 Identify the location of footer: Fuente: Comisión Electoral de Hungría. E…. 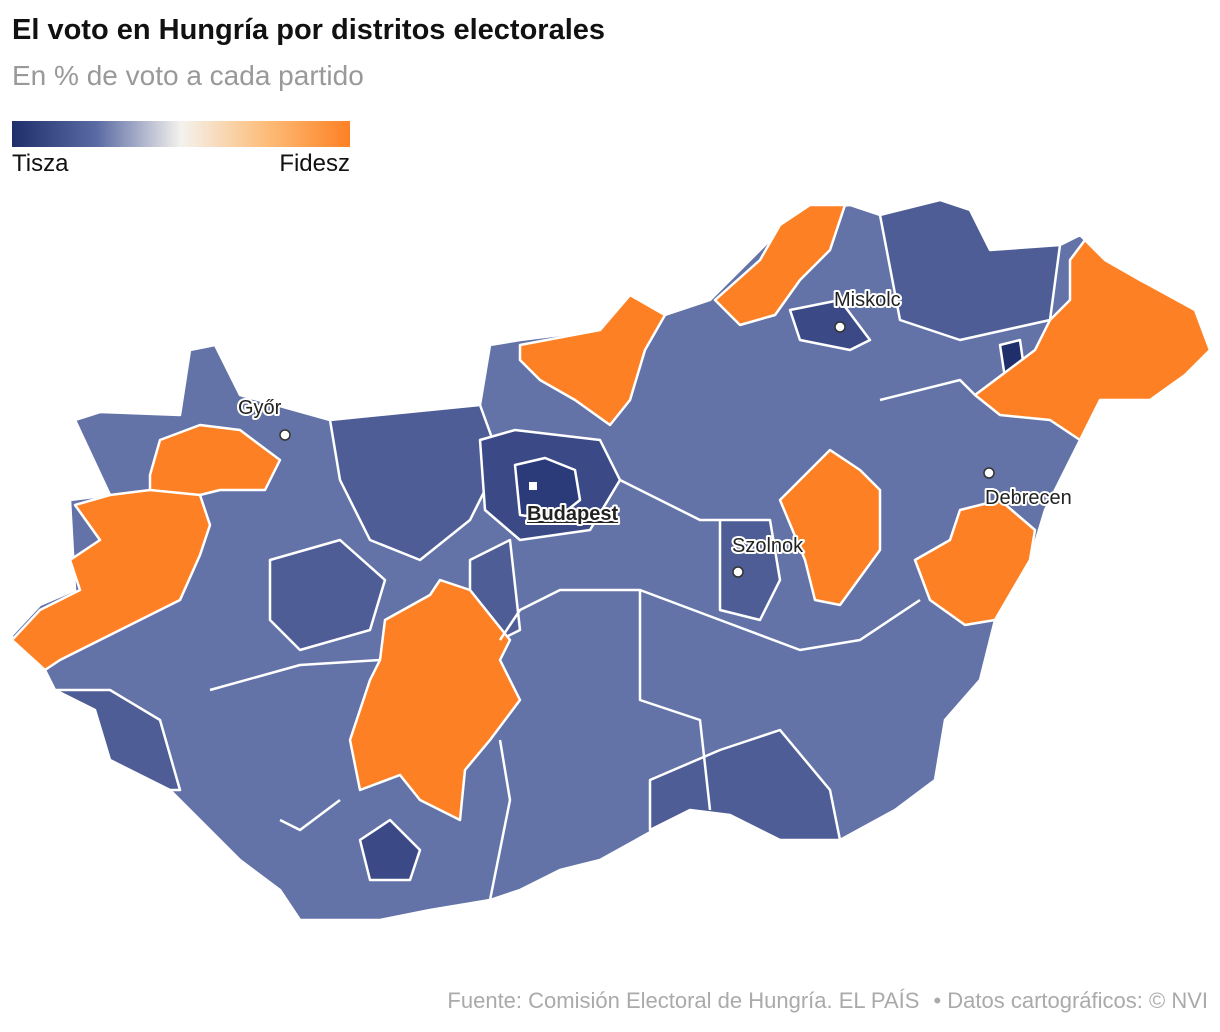
(827, 1001).